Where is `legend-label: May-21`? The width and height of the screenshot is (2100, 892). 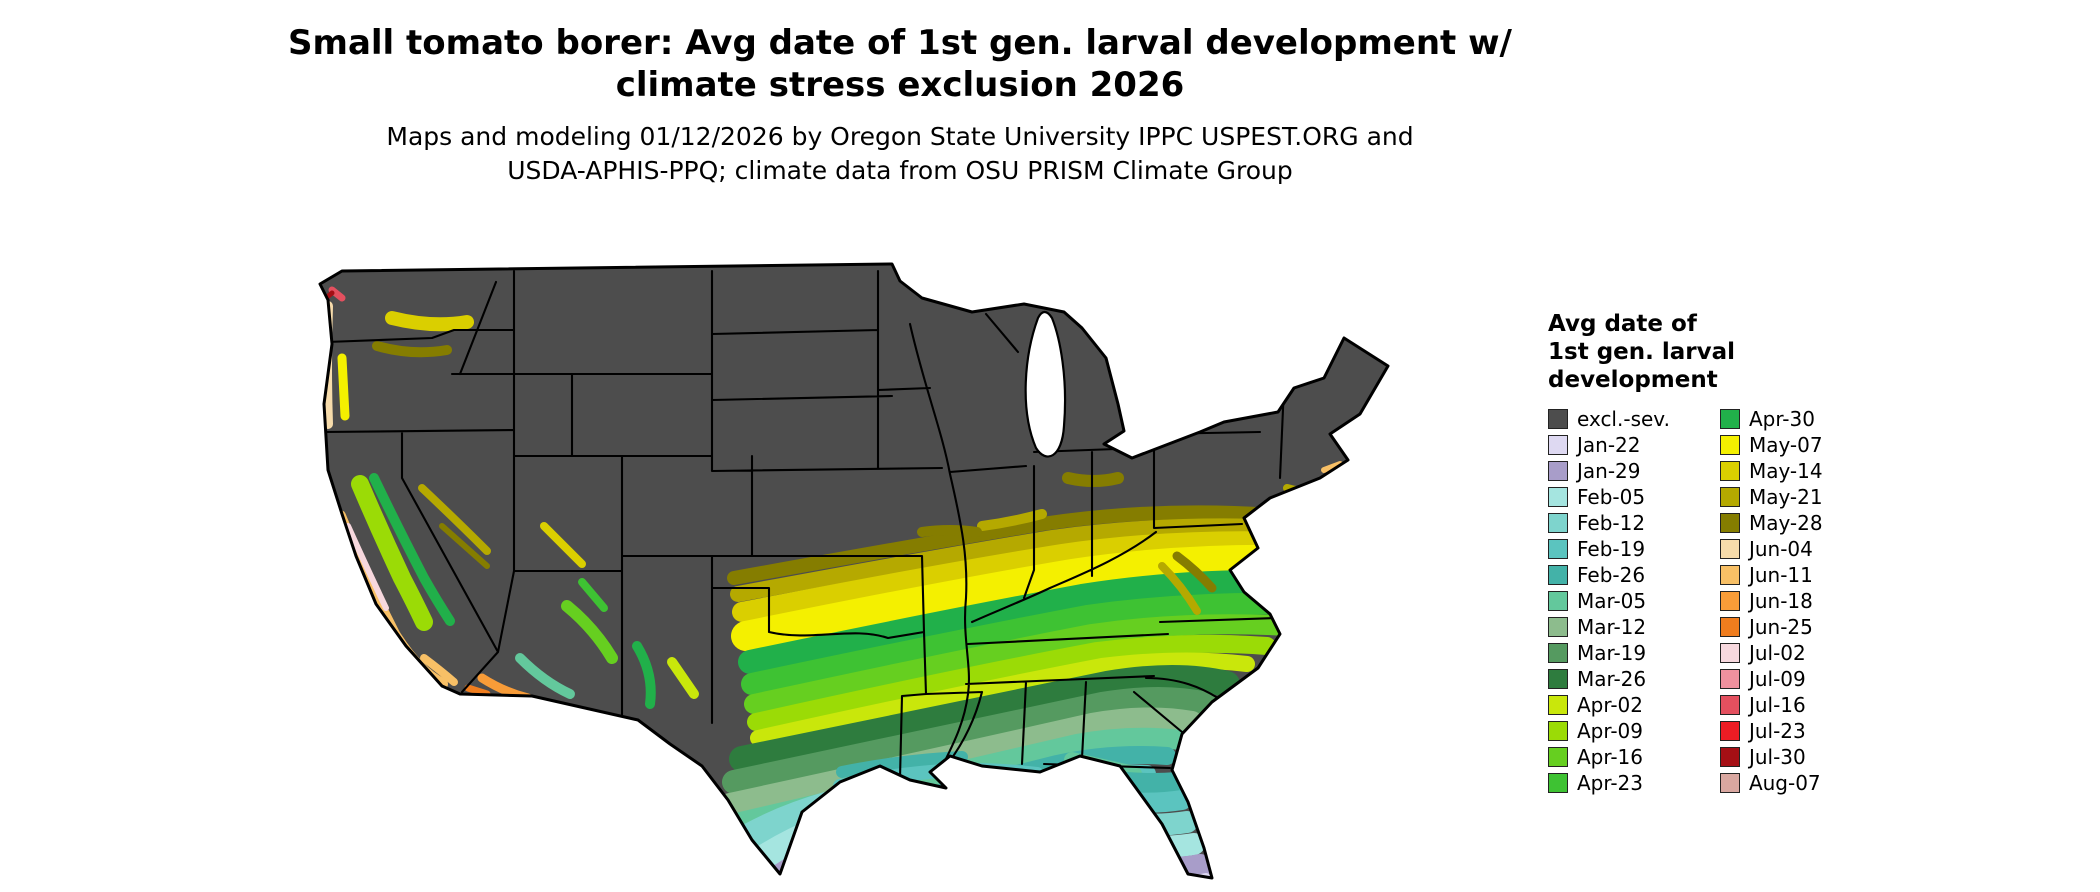
legend-label: May-21 is located at coordinates (1785, 497).